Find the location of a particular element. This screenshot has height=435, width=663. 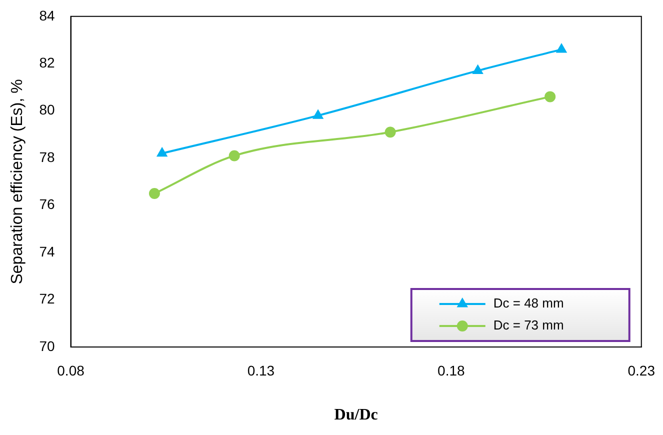

legend-label: Dc = 73 mm is located at coordinates (528, 325).